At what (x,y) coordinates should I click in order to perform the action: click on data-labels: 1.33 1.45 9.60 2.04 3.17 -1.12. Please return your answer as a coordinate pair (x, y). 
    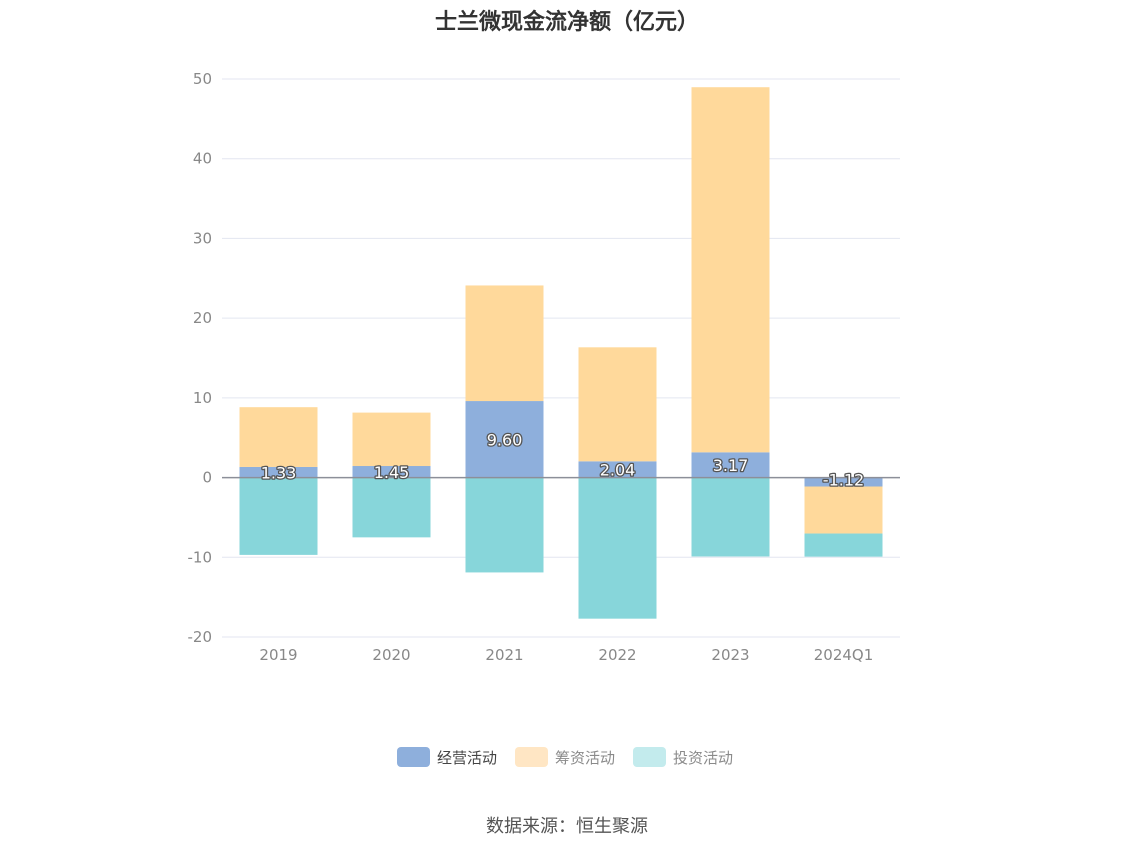
    Looking at the image, I should click on (562, 460).